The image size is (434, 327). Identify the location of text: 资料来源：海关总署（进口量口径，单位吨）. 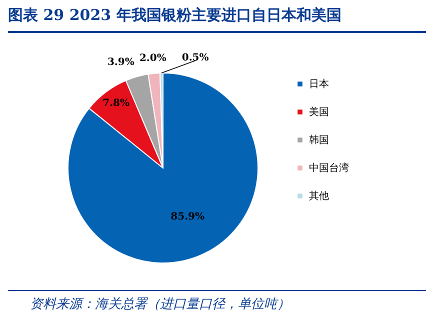
(160, 304).